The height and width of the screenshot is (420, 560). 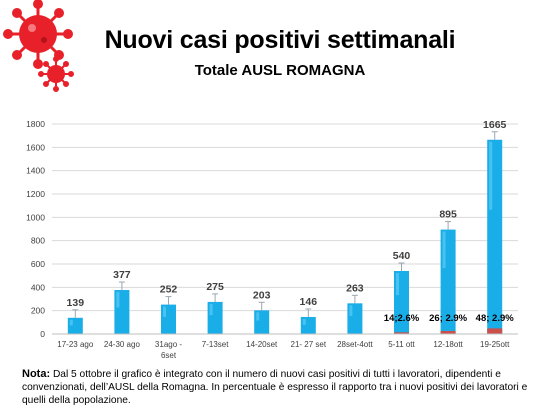 I want to click on data-label: 263, so click(x=355, y=288).